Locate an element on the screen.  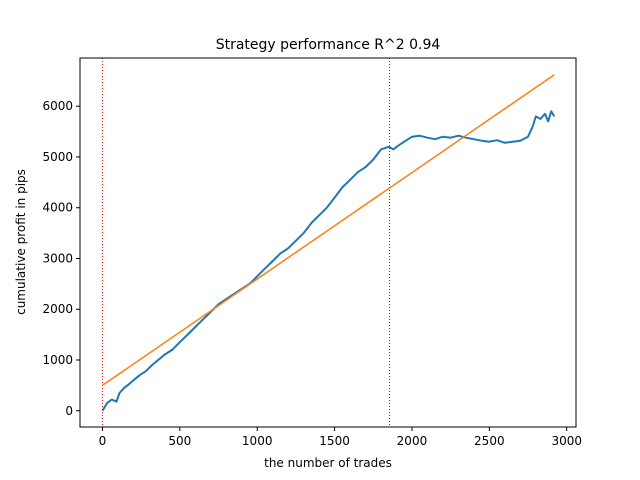
x-tick-label: 0 is located at coordinates (103, 441).